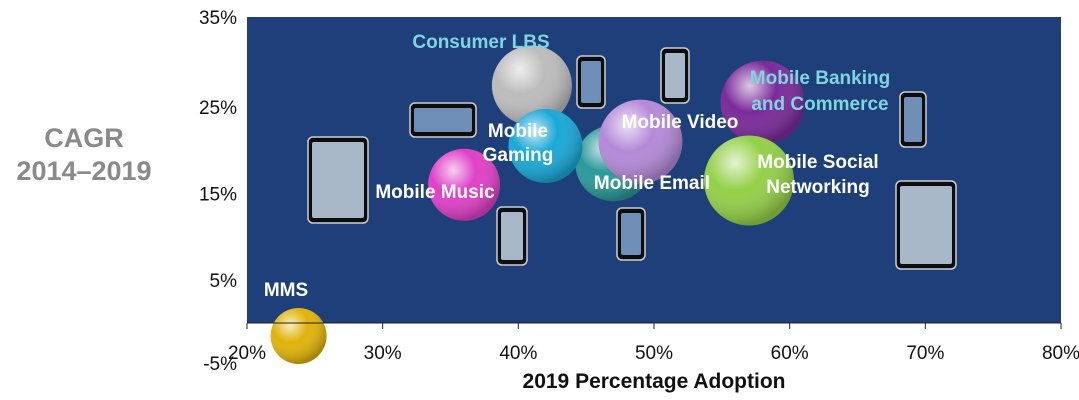  What do you see at coordinates (224, 281) in the screenshot?
I see `y-tick-label: 5%` at bounding box center [224, 281].